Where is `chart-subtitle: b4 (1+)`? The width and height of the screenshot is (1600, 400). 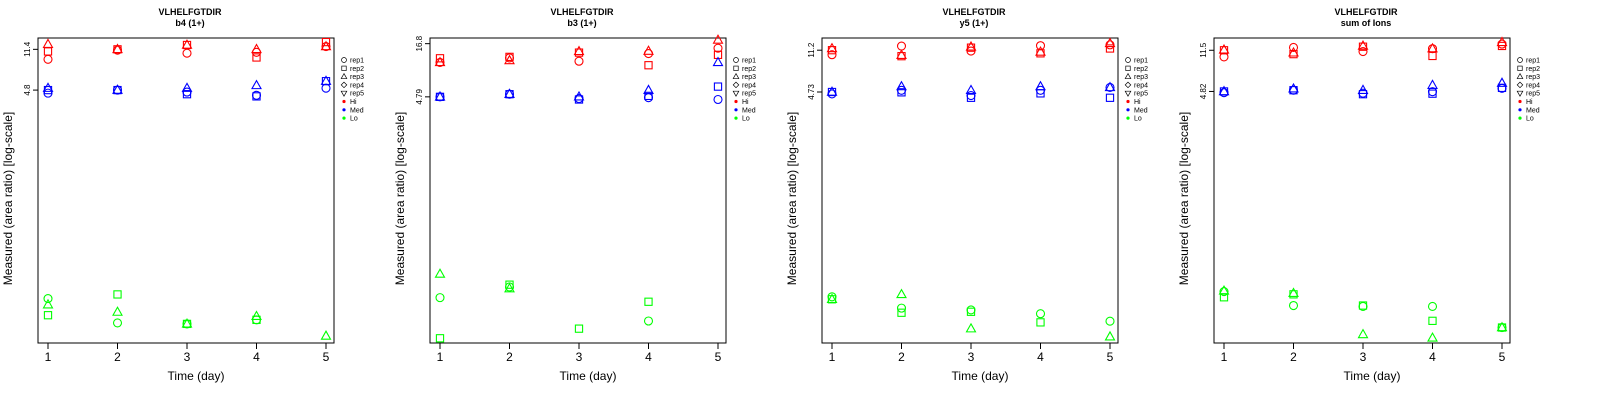
chart-subtitle: b4 (1+) is located at coordinates (189, 23).